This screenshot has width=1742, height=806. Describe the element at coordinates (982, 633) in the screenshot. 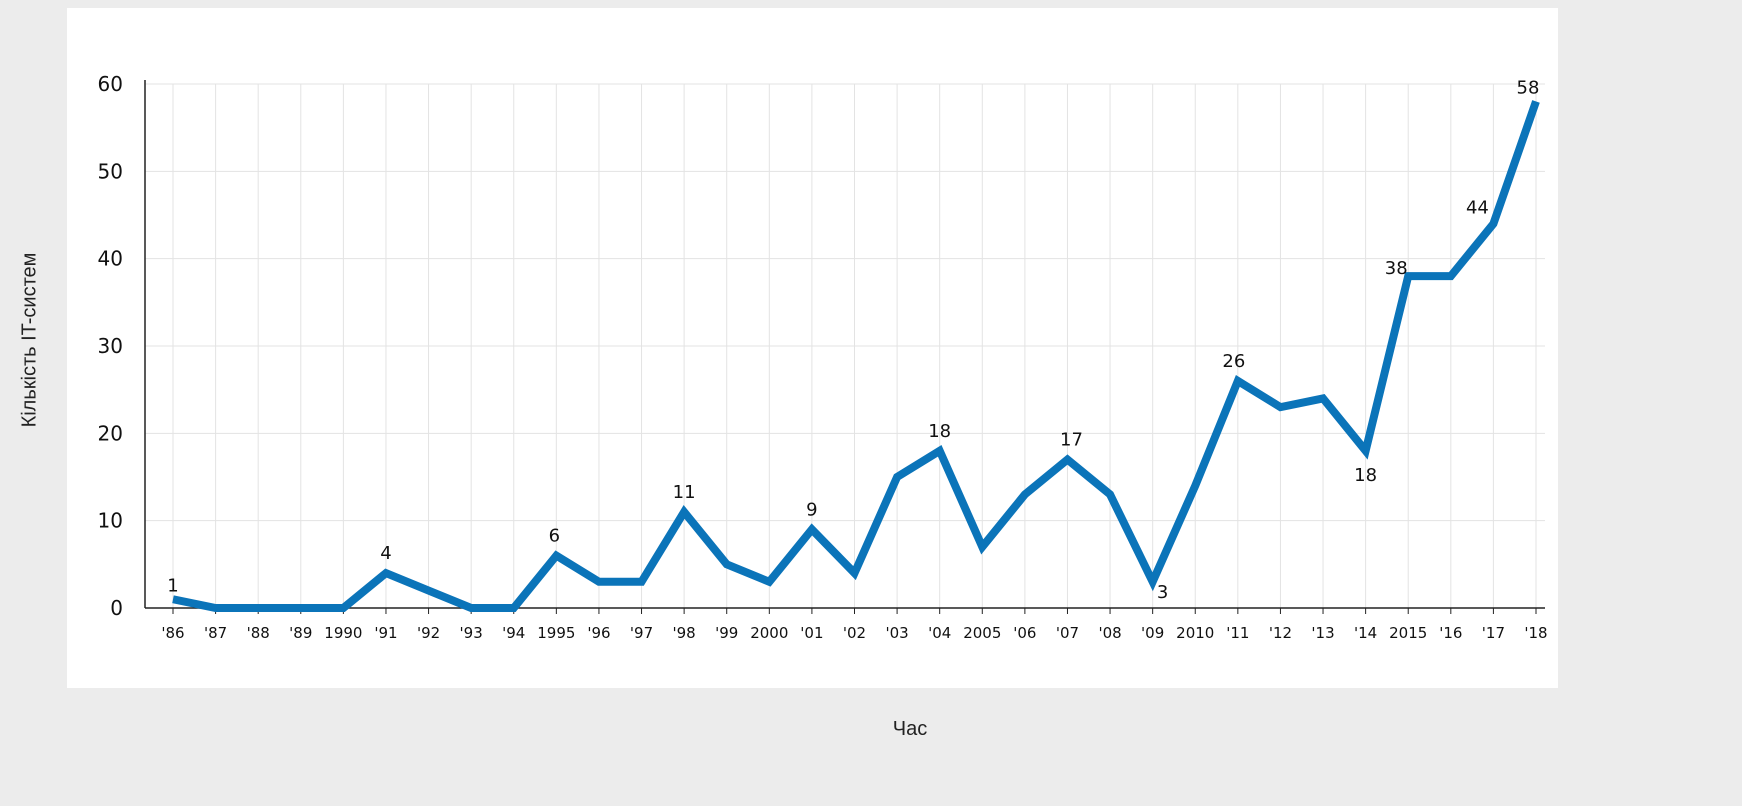

I see `x-tick-label: 2005` at that location.